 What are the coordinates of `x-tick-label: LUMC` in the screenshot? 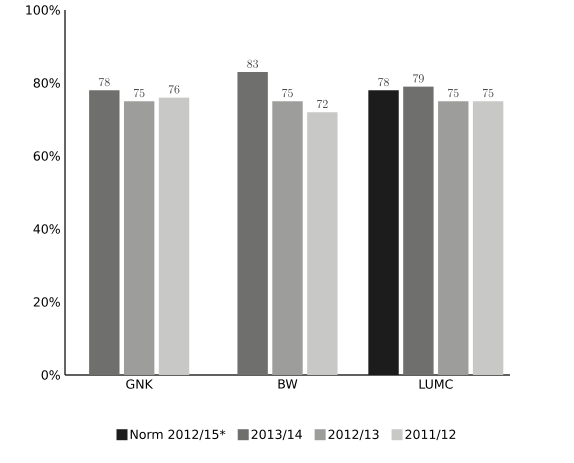 It's located at (436, 384).